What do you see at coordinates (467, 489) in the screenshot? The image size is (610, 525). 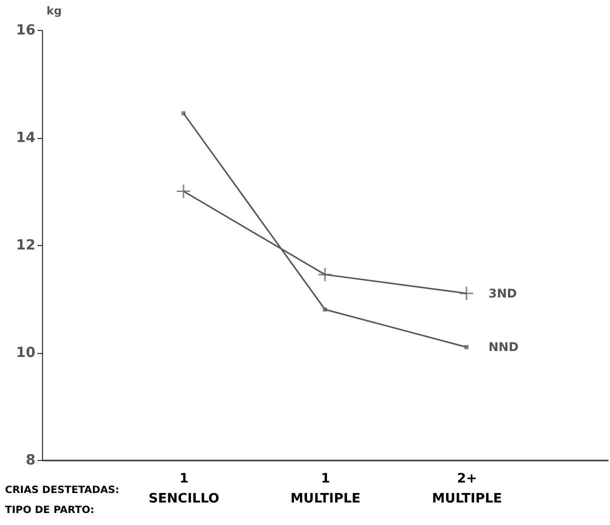 I see `x-tick-label: 2+ MULTIPLE` at bounding box center [467, 489].